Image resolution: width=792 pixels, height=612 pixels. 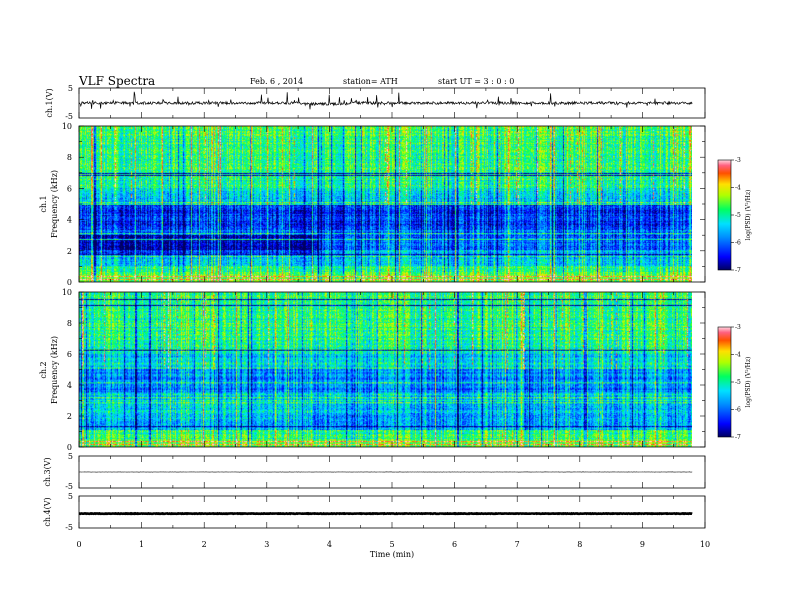 I want to click on ch1-colorbar-ticks: -3 -4 -5 -6 -7, so click(x=736, y=215).